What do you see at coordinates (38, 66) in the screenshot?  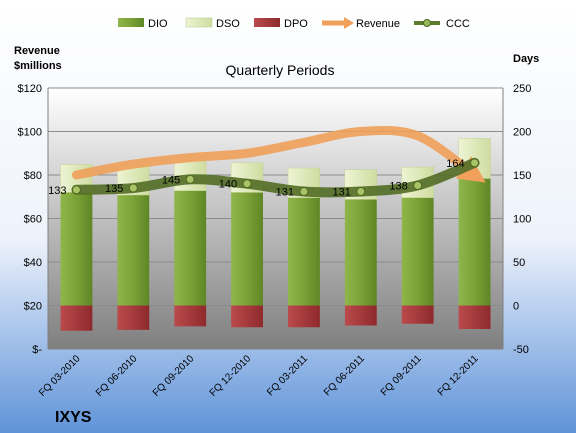 I see `left-axis-label-line2: $millions` at bounding box center [38, 66].